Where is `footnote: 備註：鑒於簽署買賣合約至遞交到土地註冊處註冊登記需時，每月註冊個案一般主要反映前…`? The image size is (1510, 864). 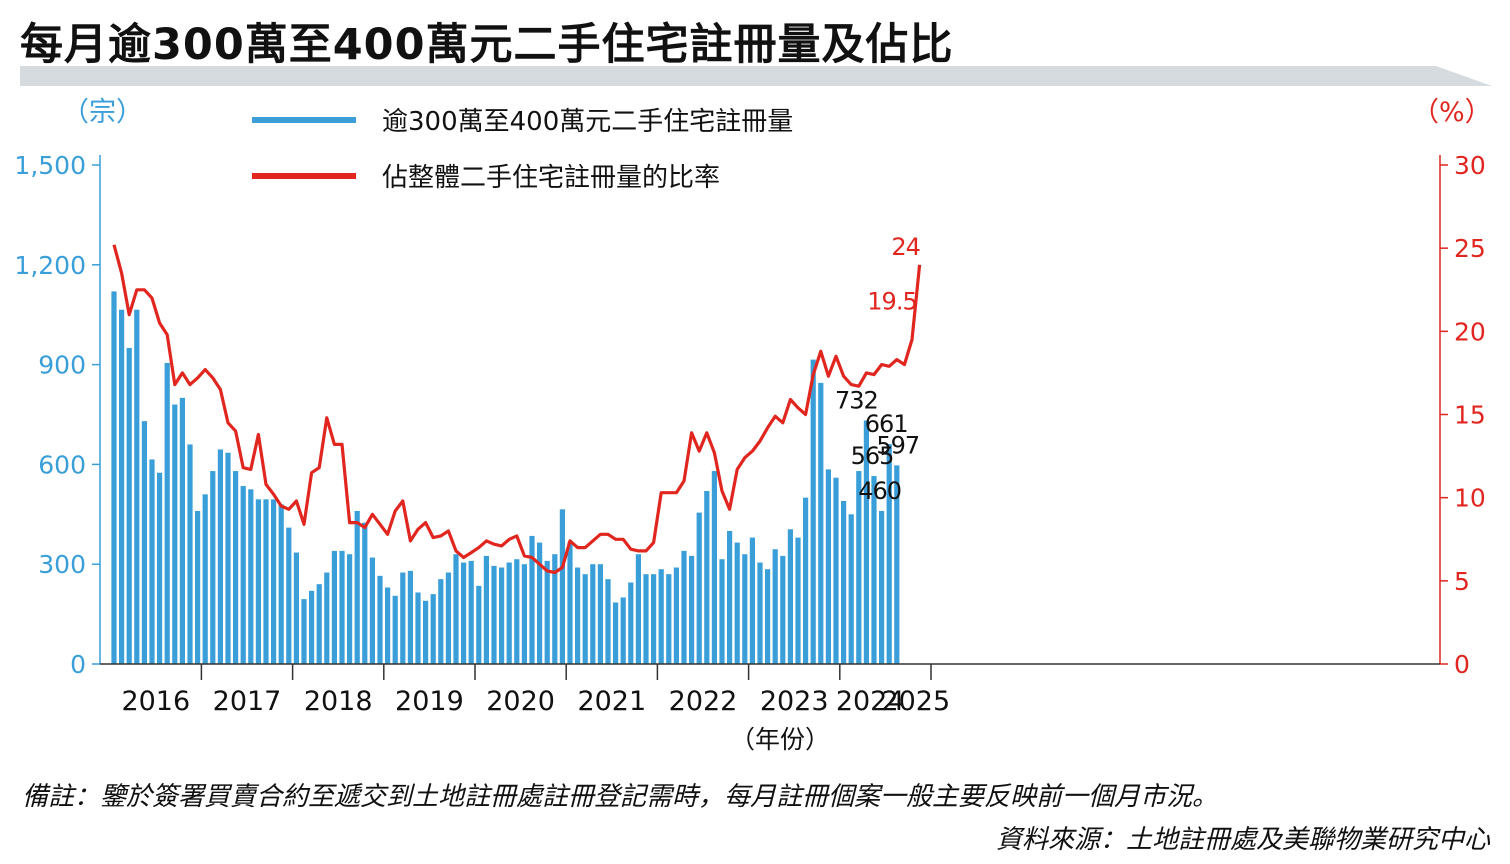
footnote: 備註：鑒於簽署買賣合約至遞交到土地註冊處註冊登記需時，每月註冊個案一般主要反映前… is located at coordinates (620, 797).